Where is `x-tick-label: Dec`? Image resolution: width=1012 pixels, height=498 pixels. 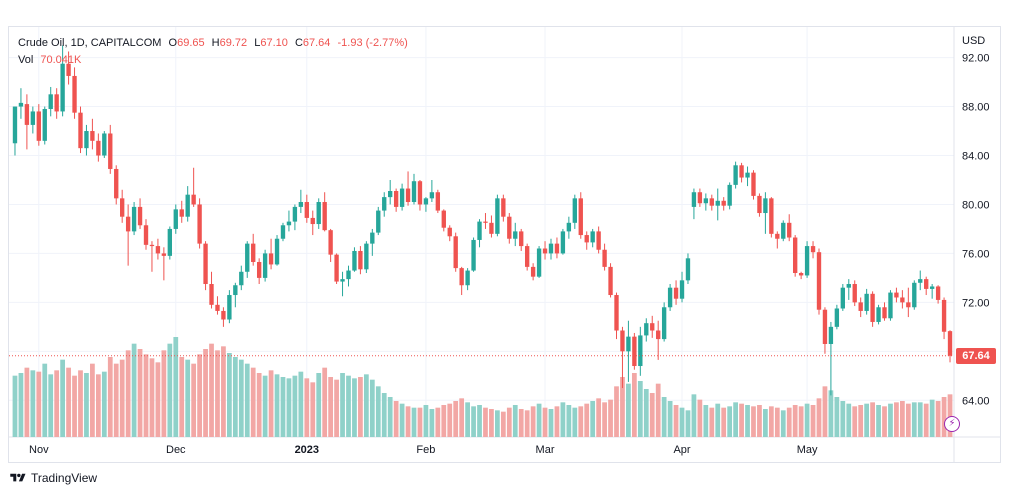
x-tick-label: Dec is located at coordinates (176, 450).